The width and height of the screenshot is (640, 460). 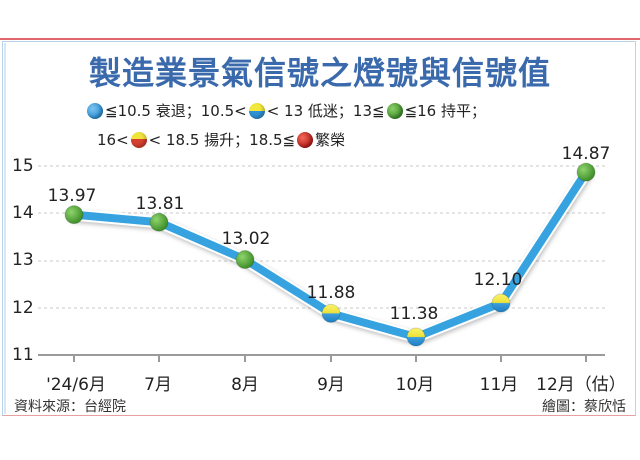 I want to click on yellow-red-light-icon, so click(x=138, y=139).